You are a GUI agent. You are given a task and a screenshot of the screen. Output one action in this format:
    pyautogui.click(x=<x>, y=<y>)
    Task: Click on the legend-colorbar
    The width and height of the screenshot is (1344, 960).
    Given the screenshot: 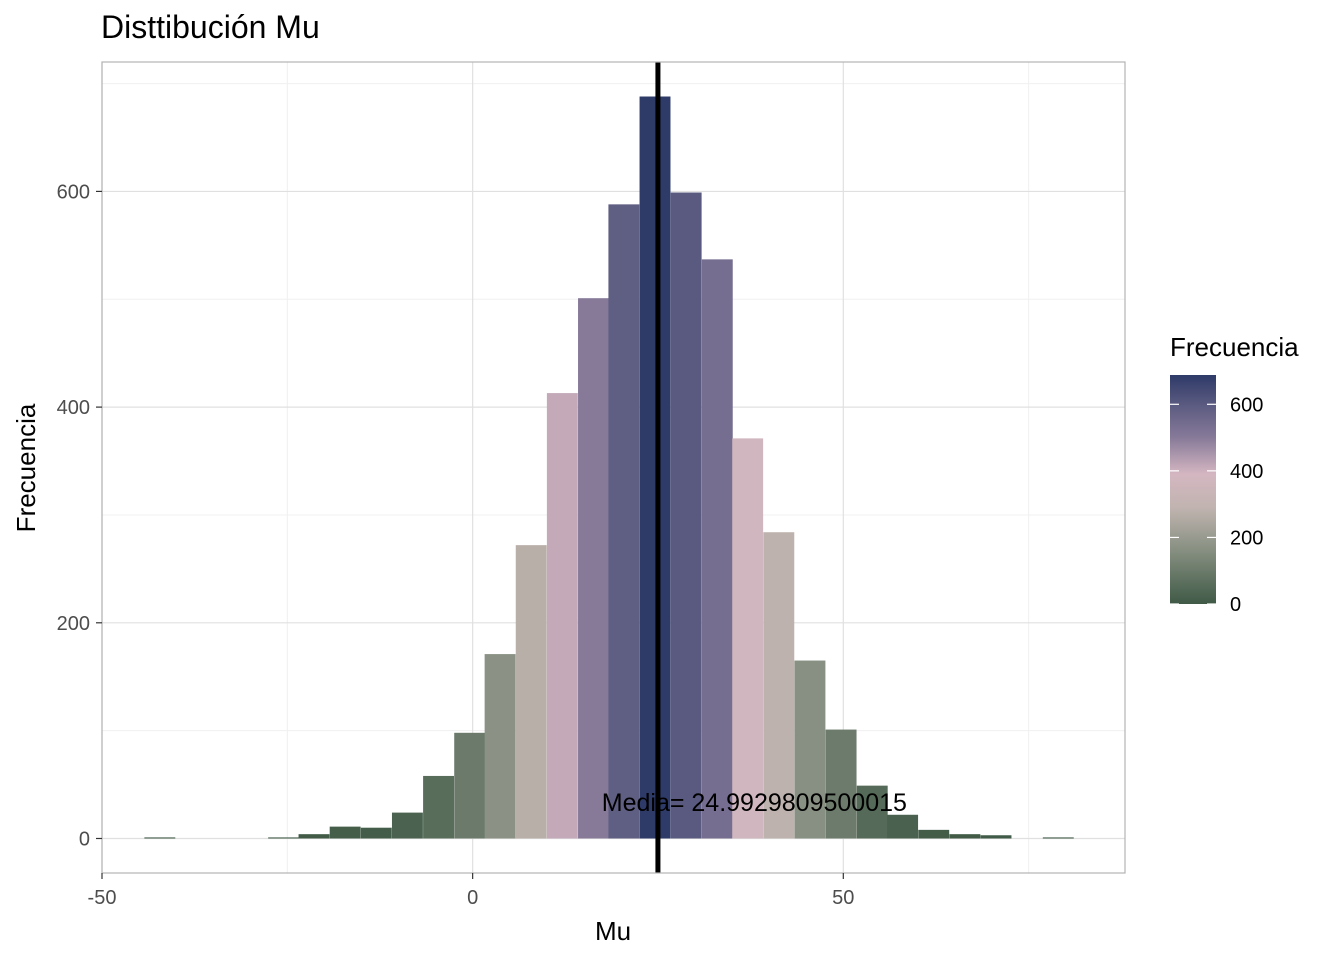 What is the action you would take?
    pyautogui.click(x=1193, y=489)
    